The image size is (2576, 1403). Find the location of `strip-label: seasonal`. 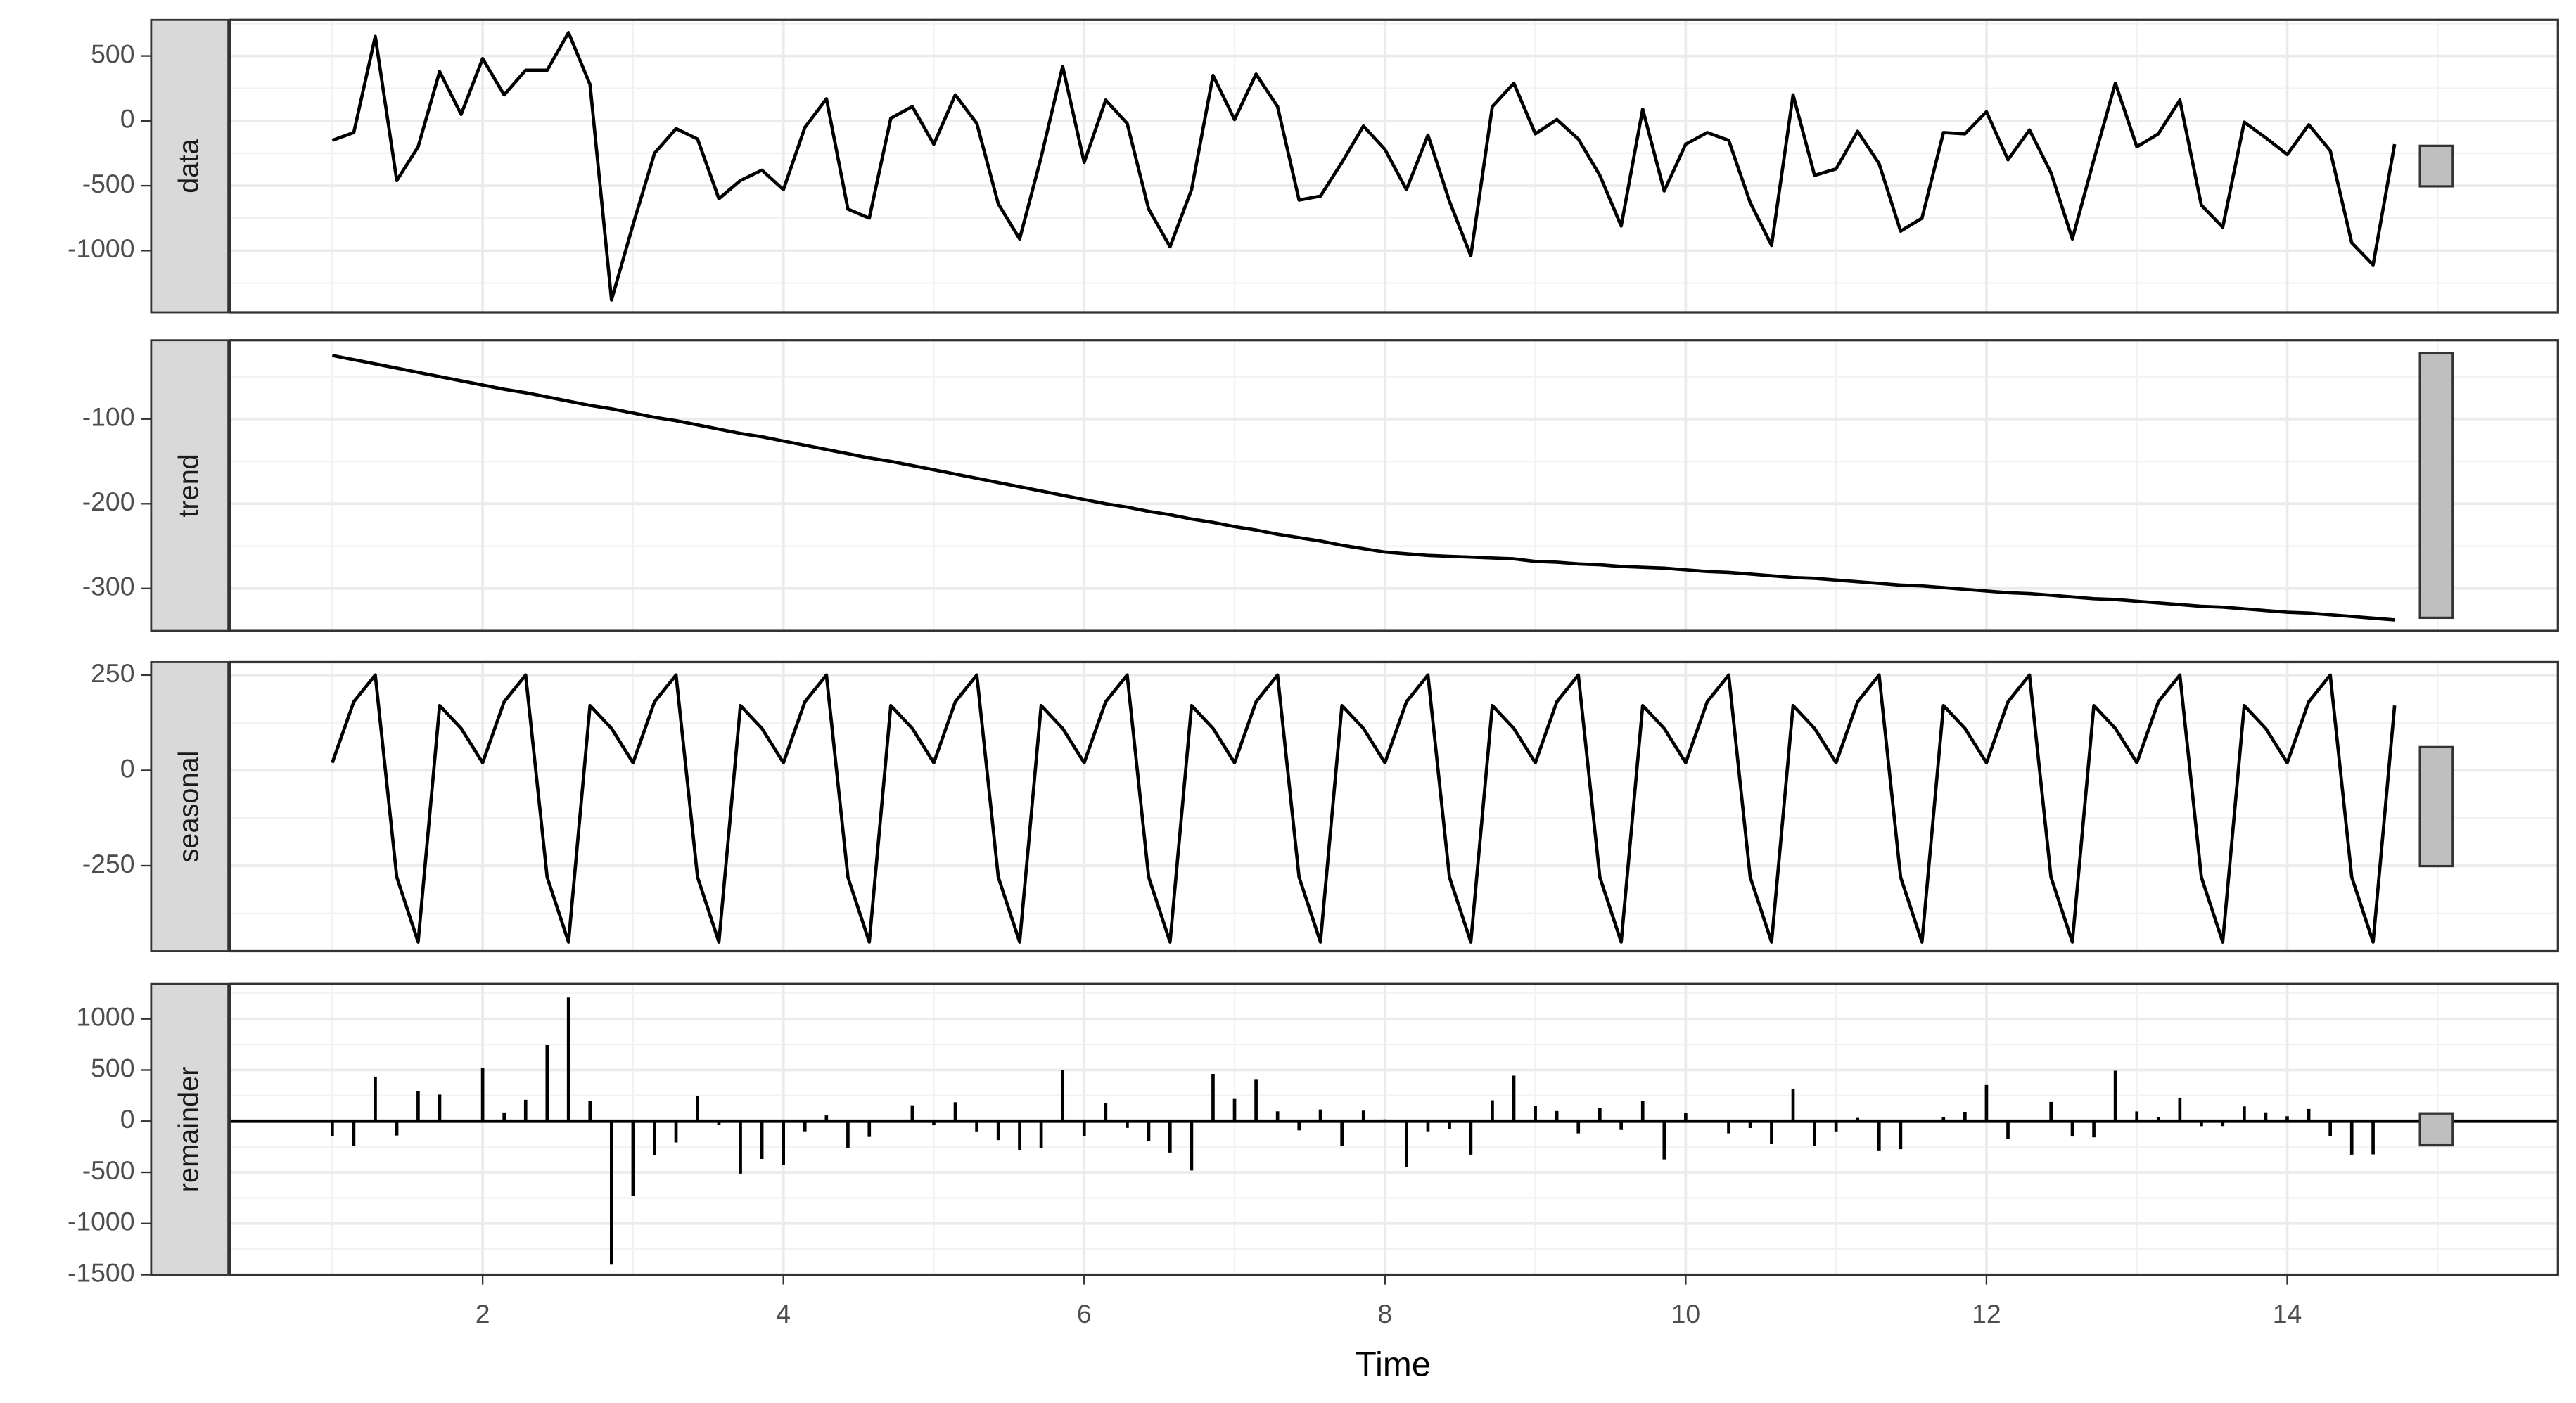

strip-label: seasonal is located at coordinates (188, 807).